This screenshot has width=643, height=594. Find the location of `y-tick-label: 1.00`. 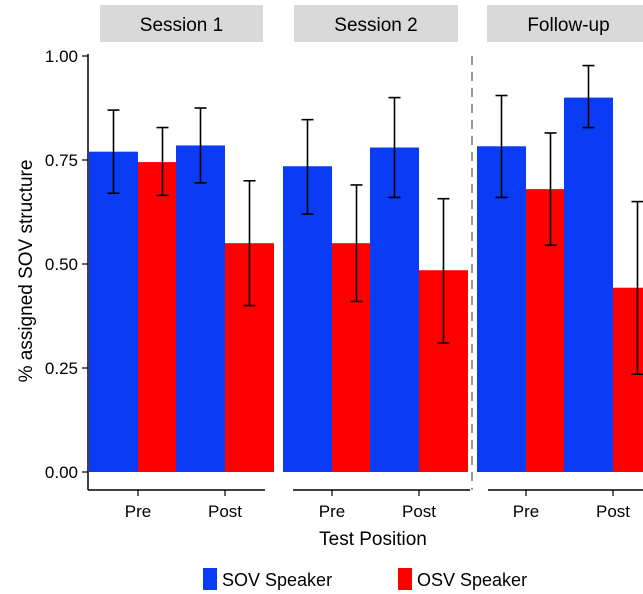

y-tick-label: 1.00 is located at coordinates (61, 56).